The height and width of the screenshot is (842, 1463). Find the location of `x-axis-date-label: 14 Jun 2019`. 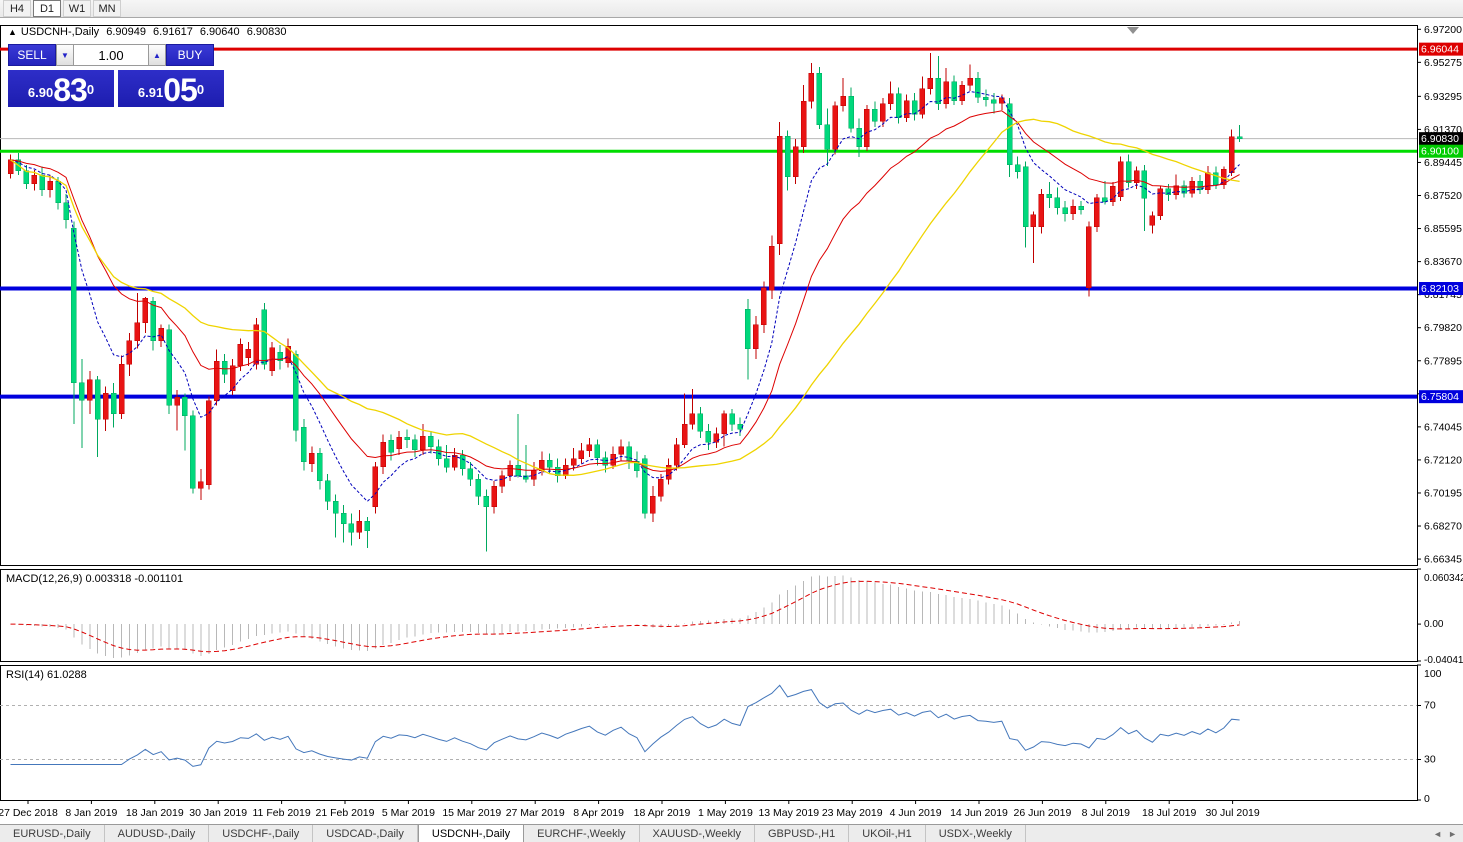

x-axis-date-label: 14 Jun 2019 is located at coordinates (979, 813).